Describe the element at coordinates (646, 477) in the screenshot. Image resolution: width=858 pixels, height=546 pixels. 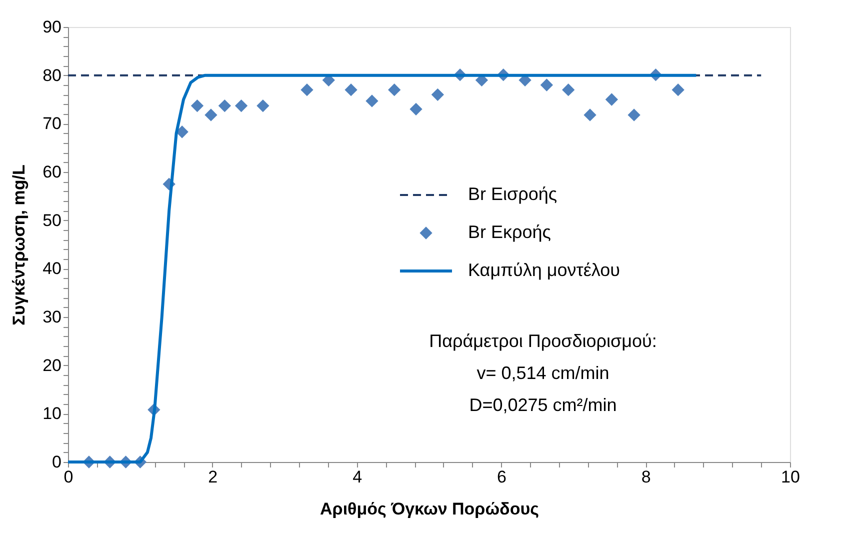
I see `x-tick-label: 8` at that location.